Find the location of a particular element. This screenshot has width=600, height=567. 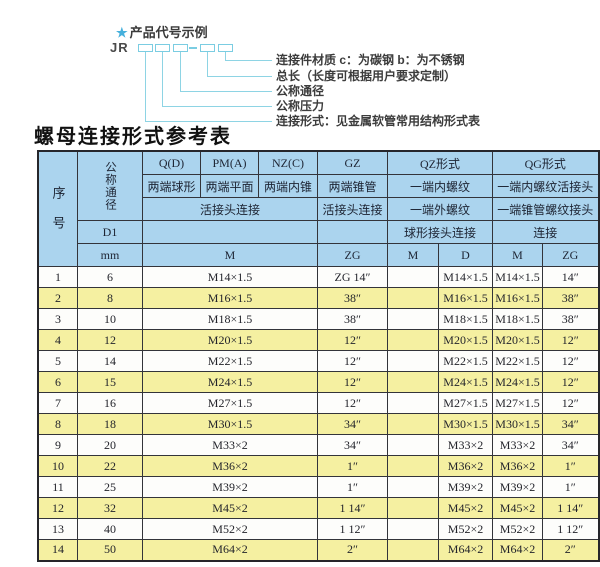

cell-dn: 20 is located at coordinates (110, 445).